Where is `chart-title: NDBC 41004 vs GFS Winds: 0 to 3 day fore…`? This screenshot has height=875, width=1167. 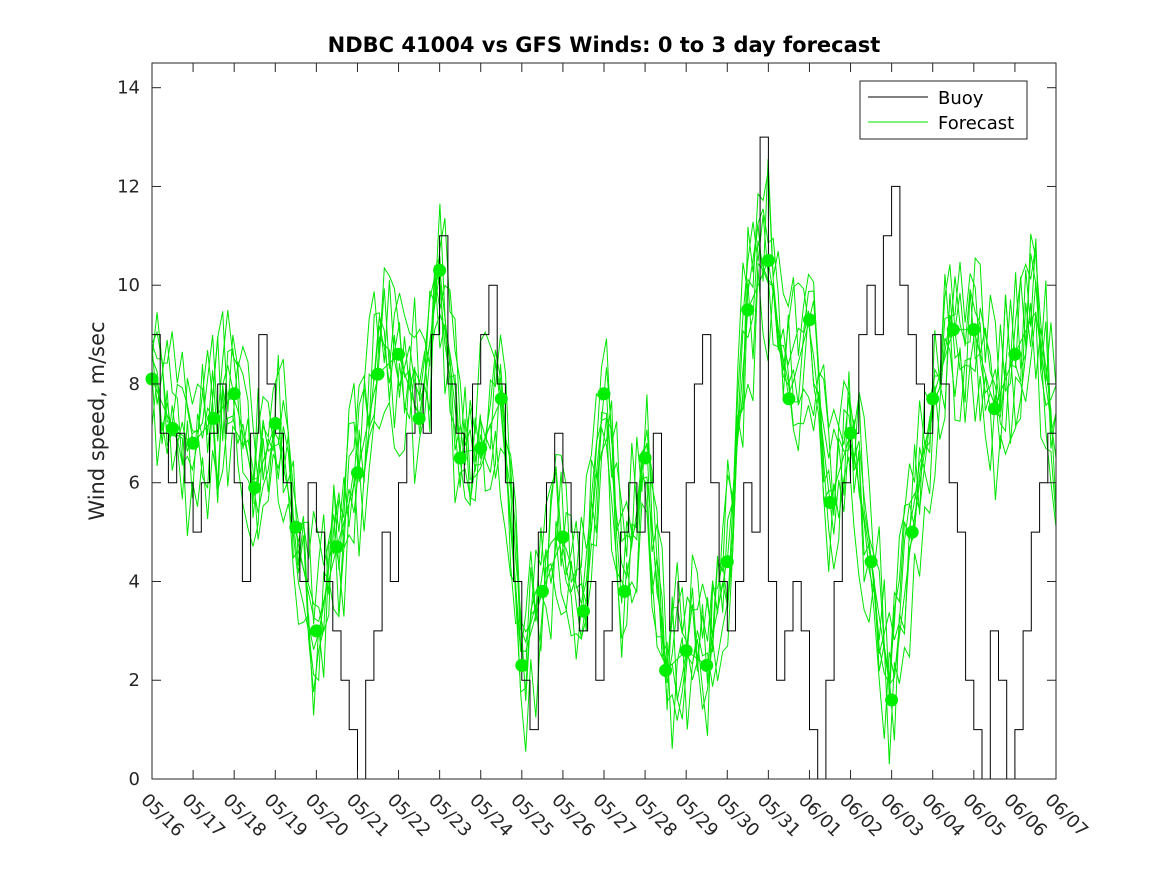 chart-title: NDBC 41004 vs GFS Winds: 0 to 3 day fore… is located at coordinates (604, 45).